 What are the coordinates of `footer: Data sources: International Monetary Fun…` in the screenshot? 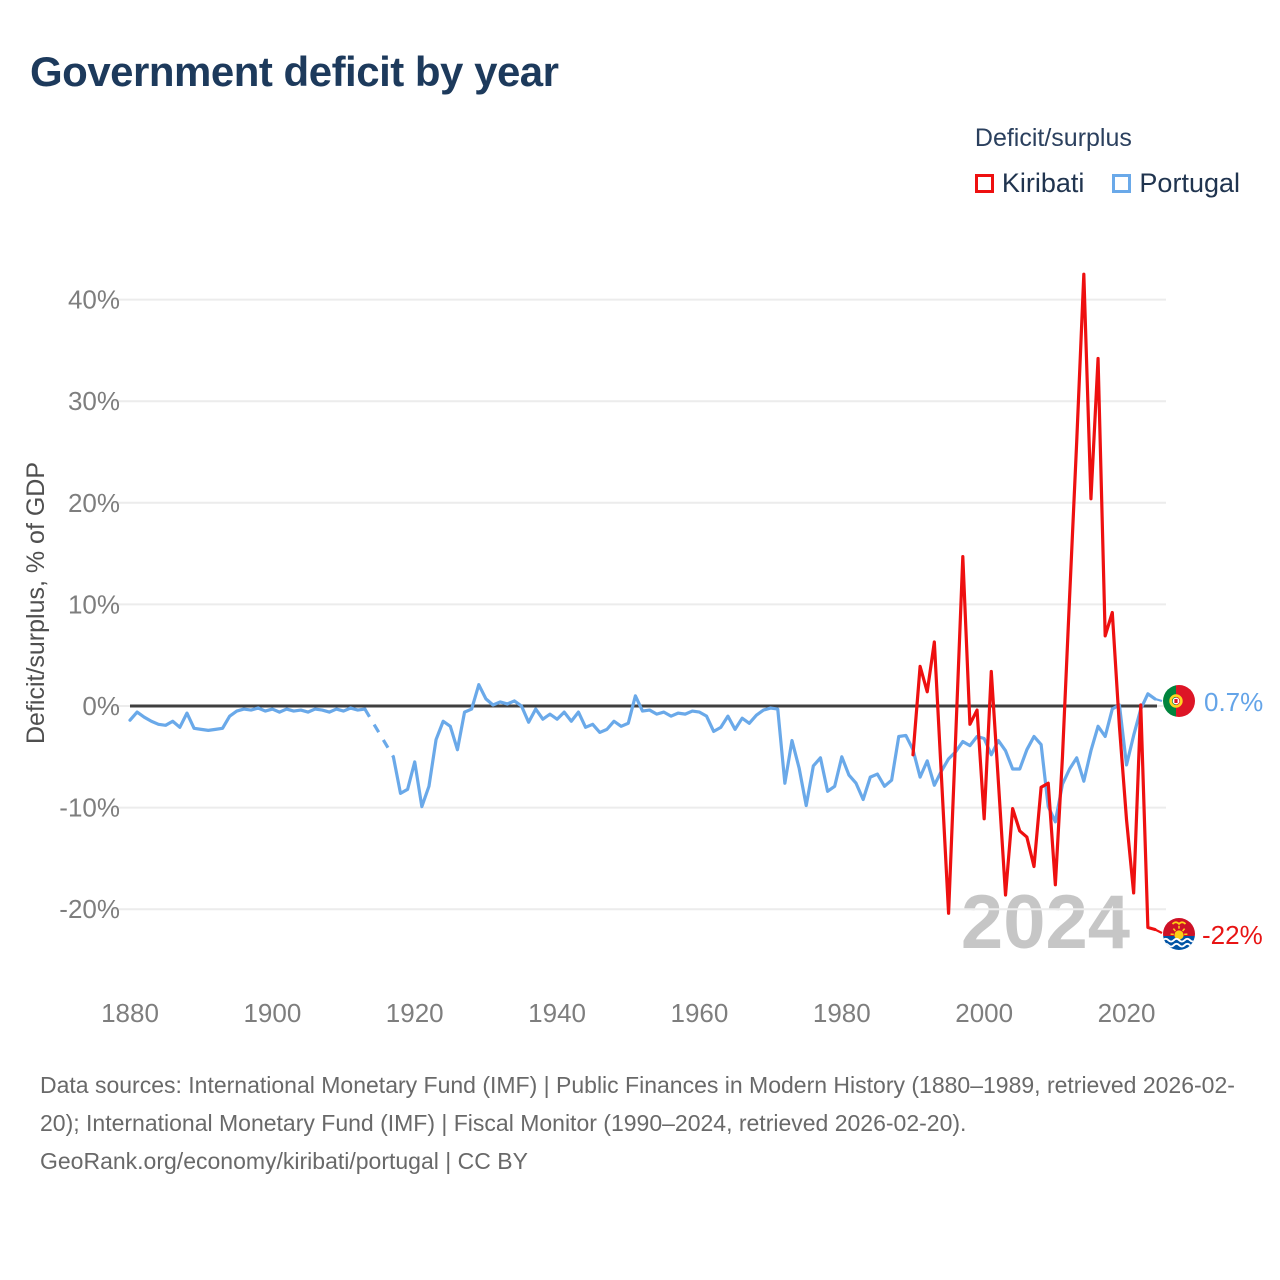 It's located at (639, 1123).